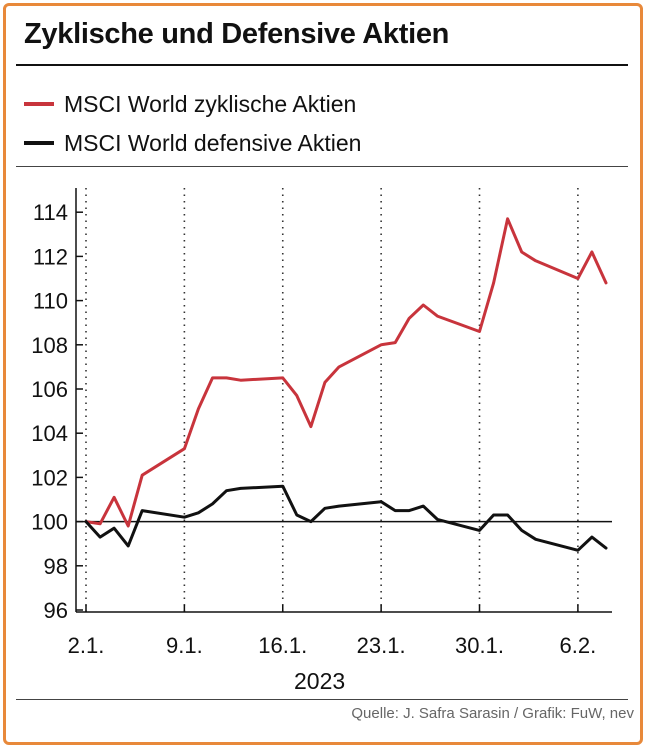 The image size is (652, 754). Describe the element at coordinates (320, 681) in the screenshot. I see `x-axis-year-label: 2023` at that location.